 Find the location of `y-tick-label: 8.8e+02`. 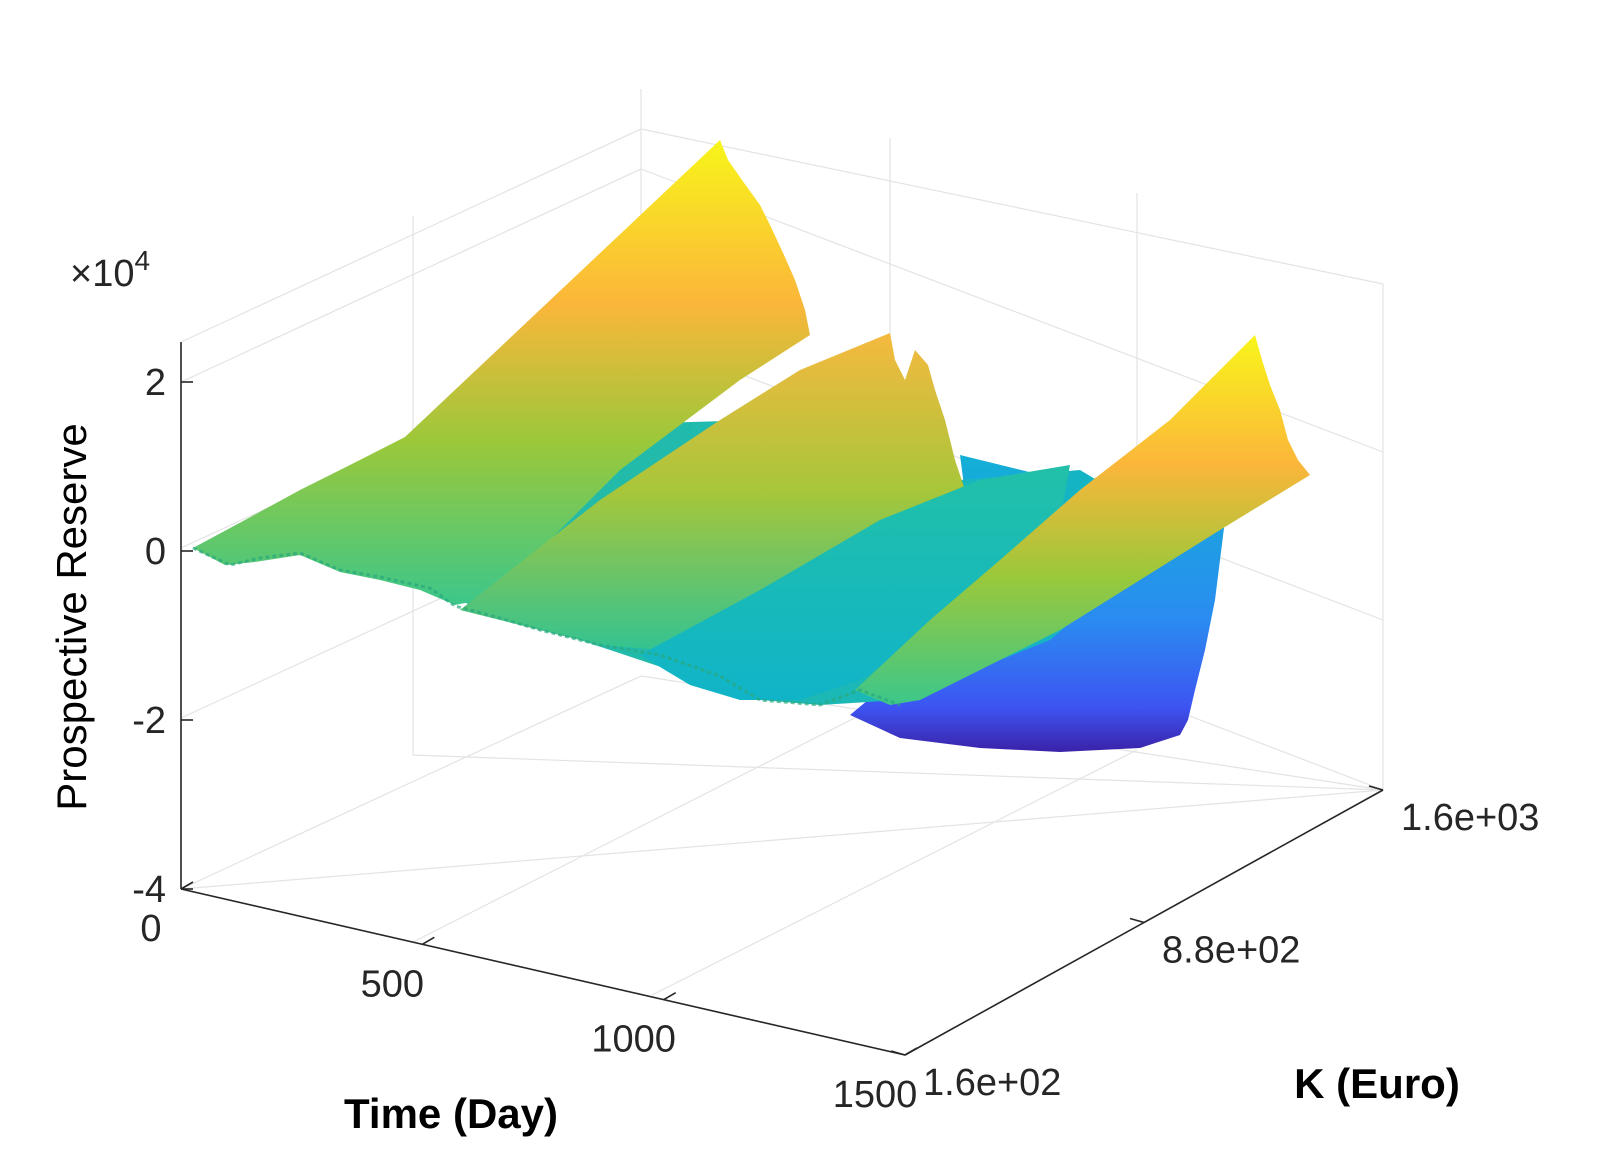

y-tick-label: 8.8e+02 is located at coordinates (1231, 951).